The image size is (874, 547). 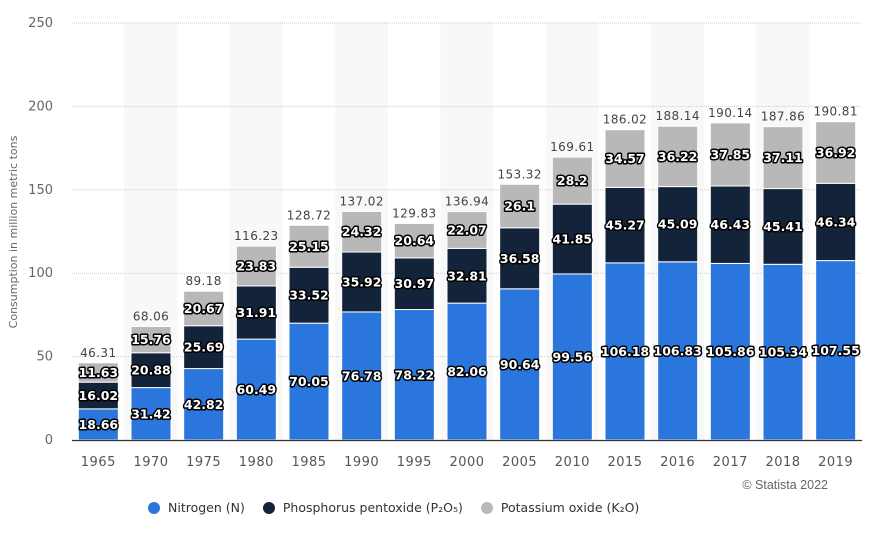 I want to click on segment-value-label: 16.02, so click(x=99, y=395).